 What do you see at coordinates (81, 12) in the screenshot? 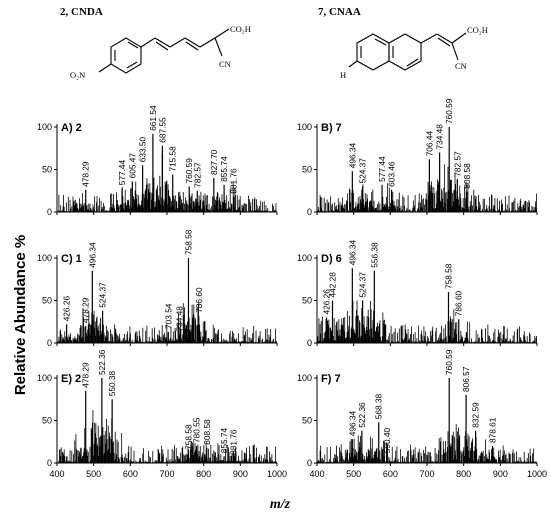
I see `left-structure-title: 2, CNDA` at bounding box center [81, 12].